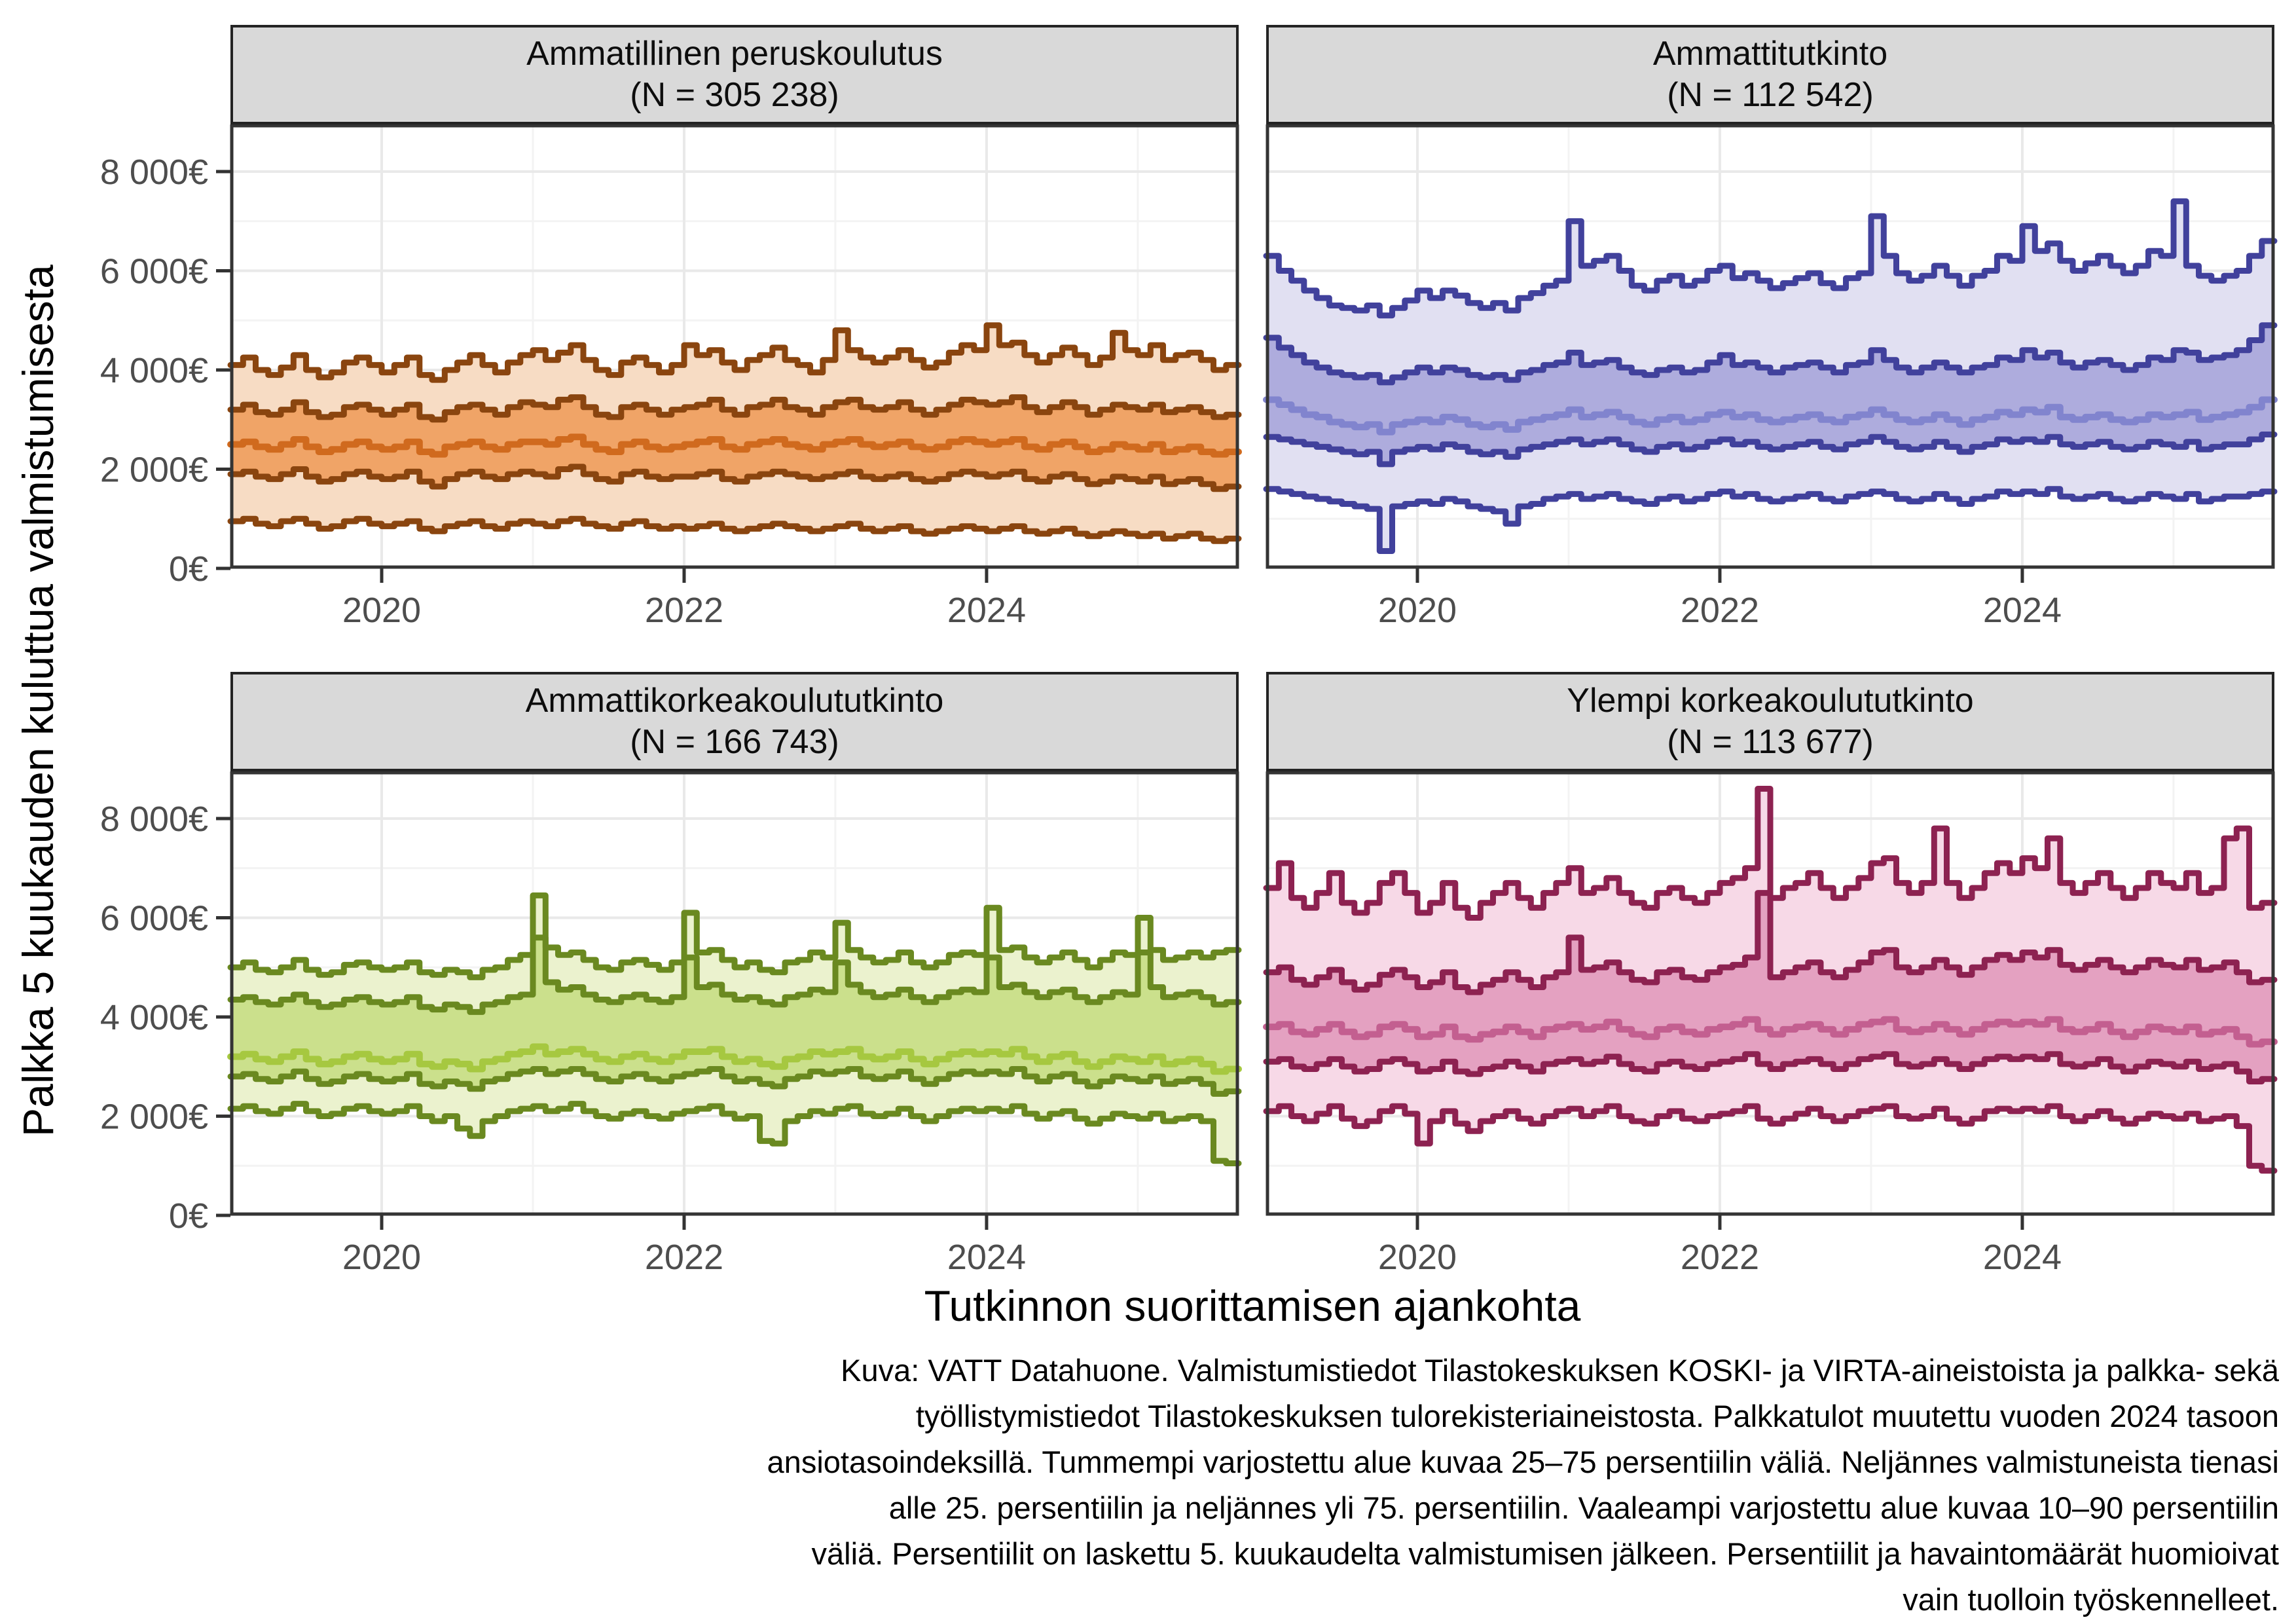 The width and height of the screenshot is (2296, 1624). Describe the element at coordinates (734, 95) in the screenshot. I see `facet-subtitle: (N = 305 238)` at that location.